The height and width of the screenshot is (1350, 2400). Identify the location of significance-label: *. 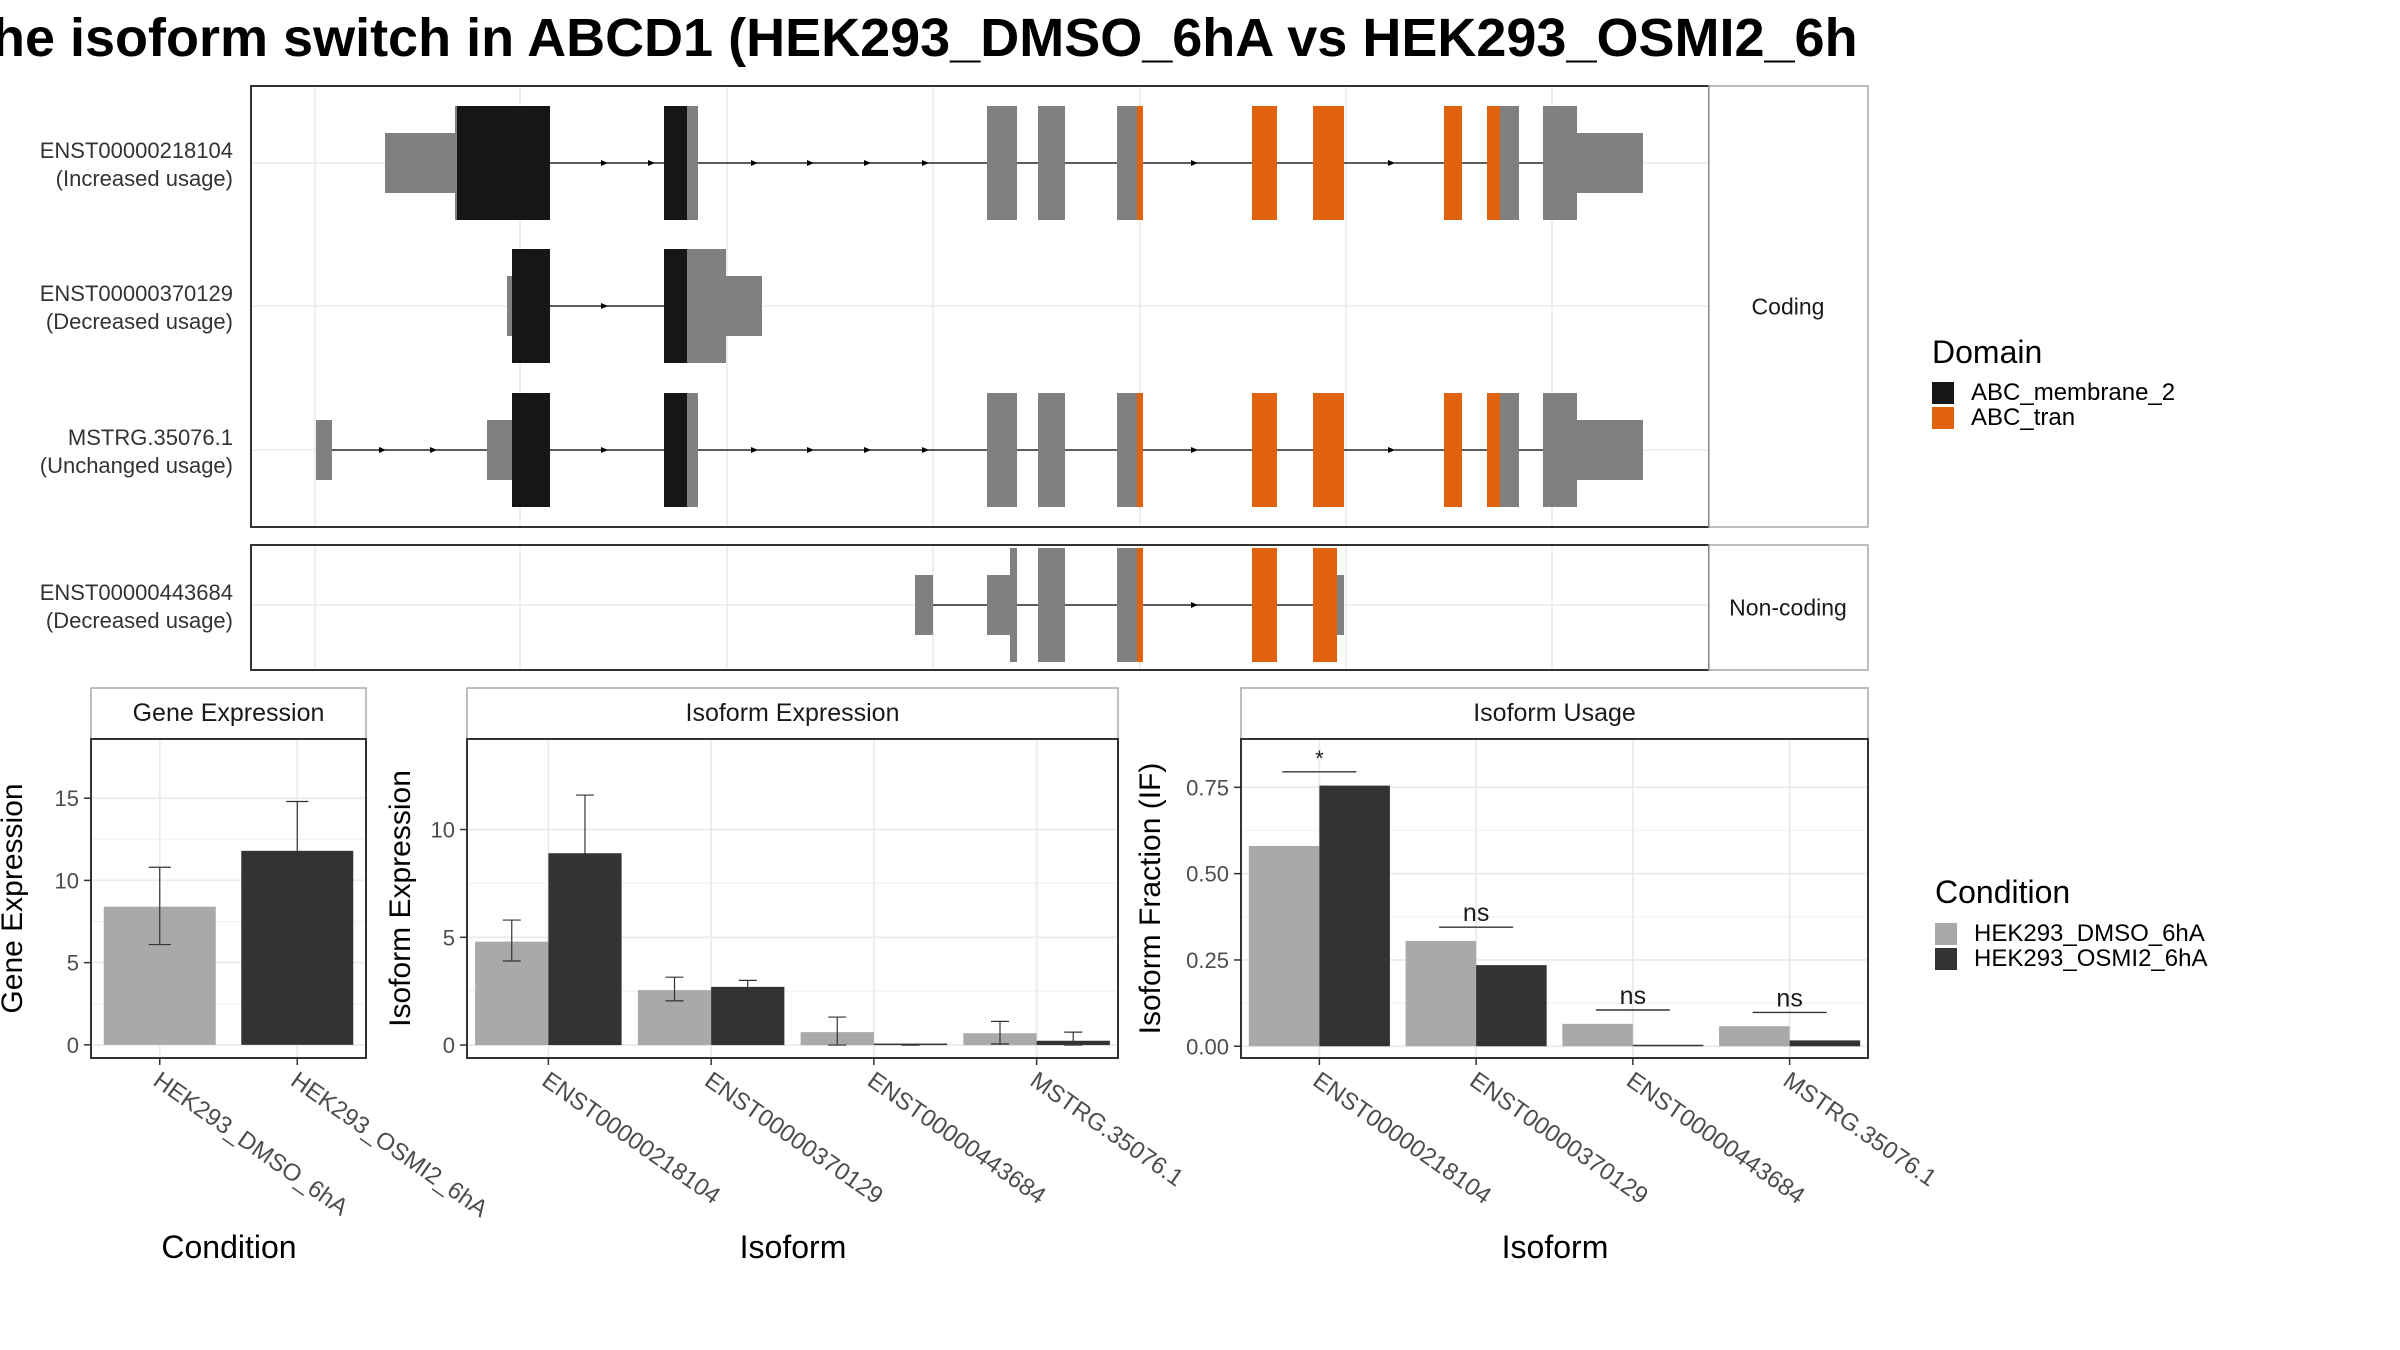
(1319, 758).